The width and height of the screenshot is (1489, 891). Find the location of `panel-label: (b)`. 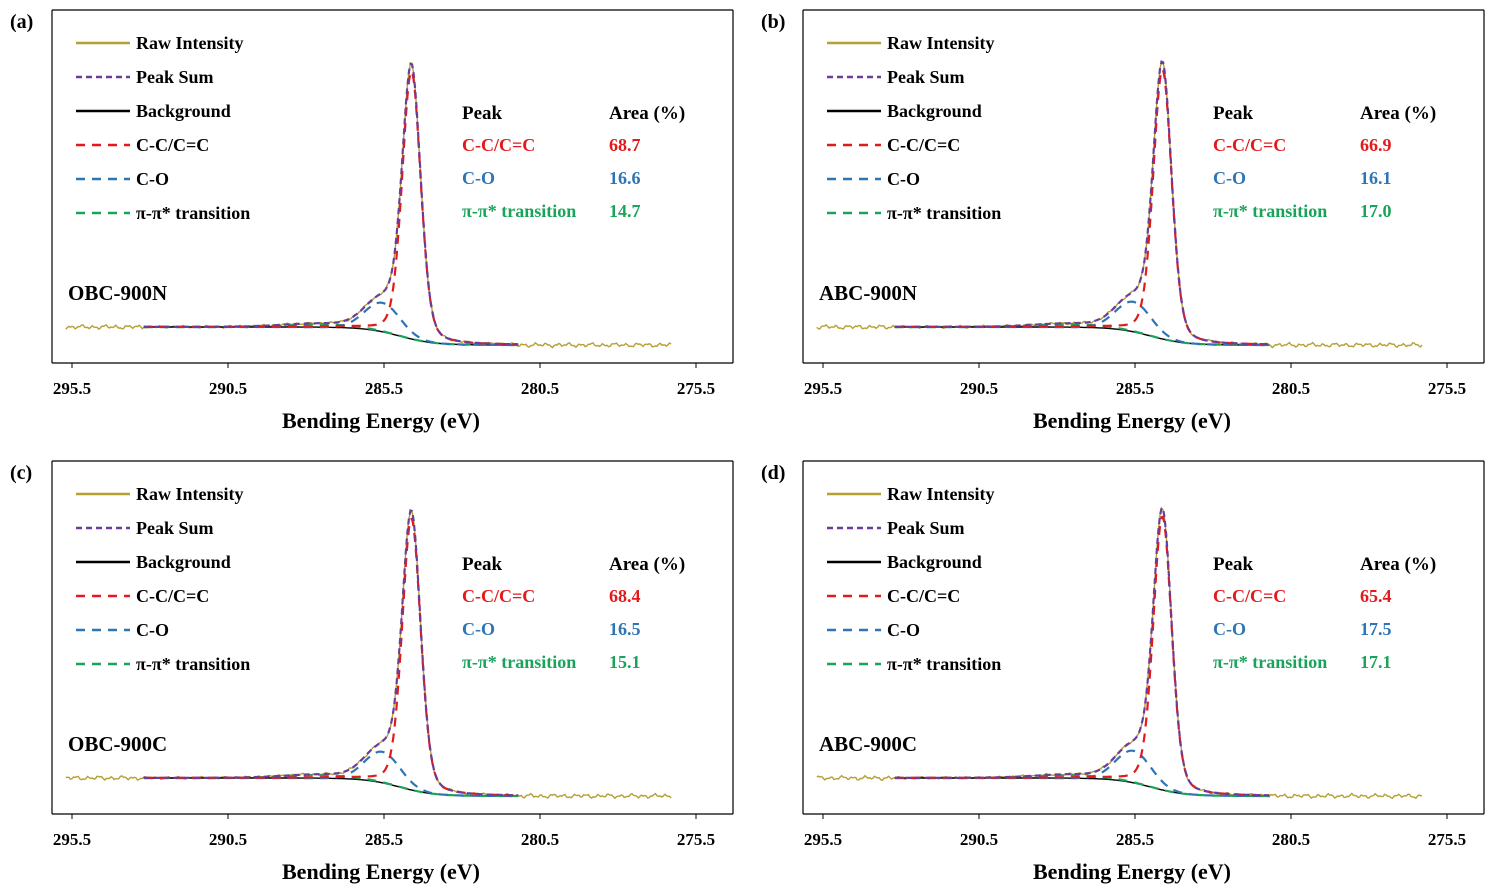

panel-label: (b) is located at coordinates (773, 22).